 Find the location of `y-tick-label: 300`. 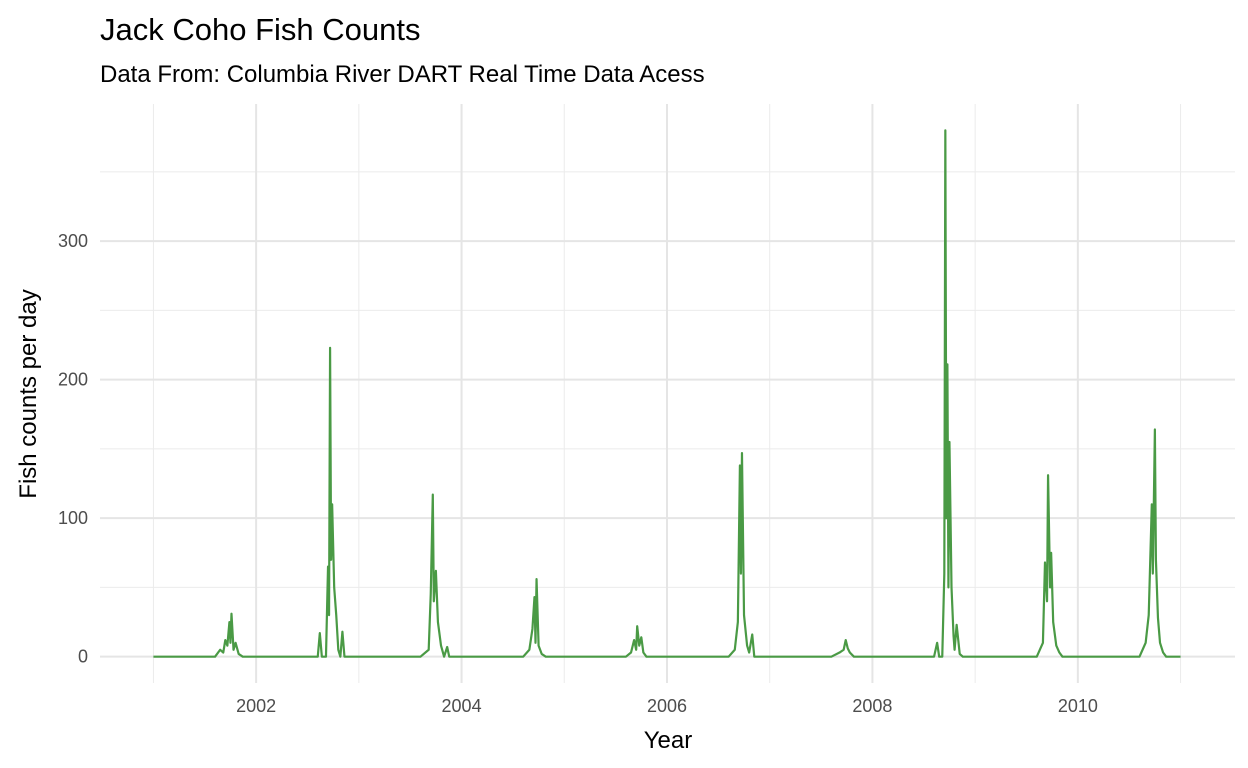

y-tick-label: 300 is located at coordinates (73, 241).